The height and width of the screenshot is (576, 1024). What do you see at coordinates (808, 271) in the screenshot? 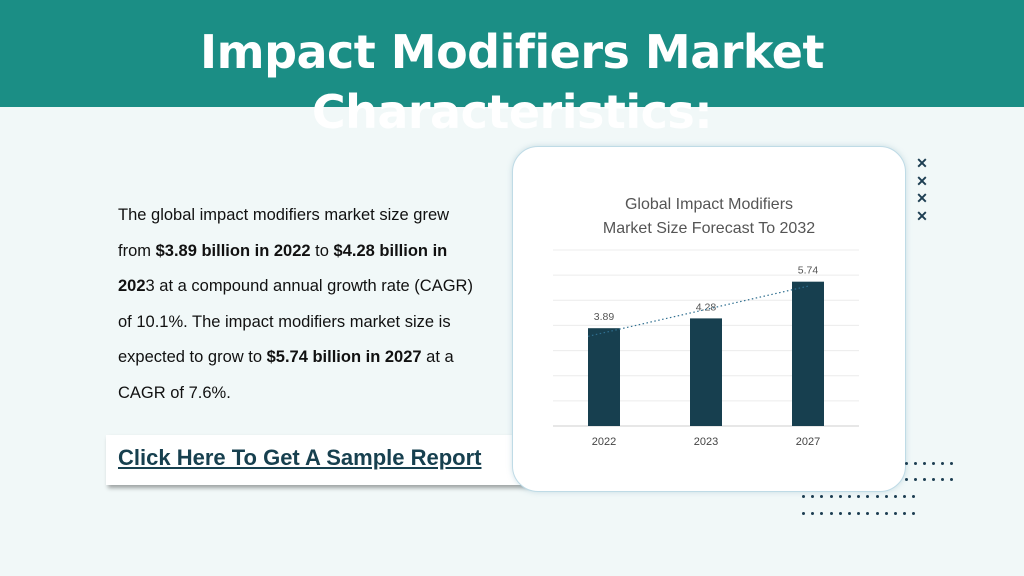
I see `data-label: 5.74` at bounding box center [808, 271].